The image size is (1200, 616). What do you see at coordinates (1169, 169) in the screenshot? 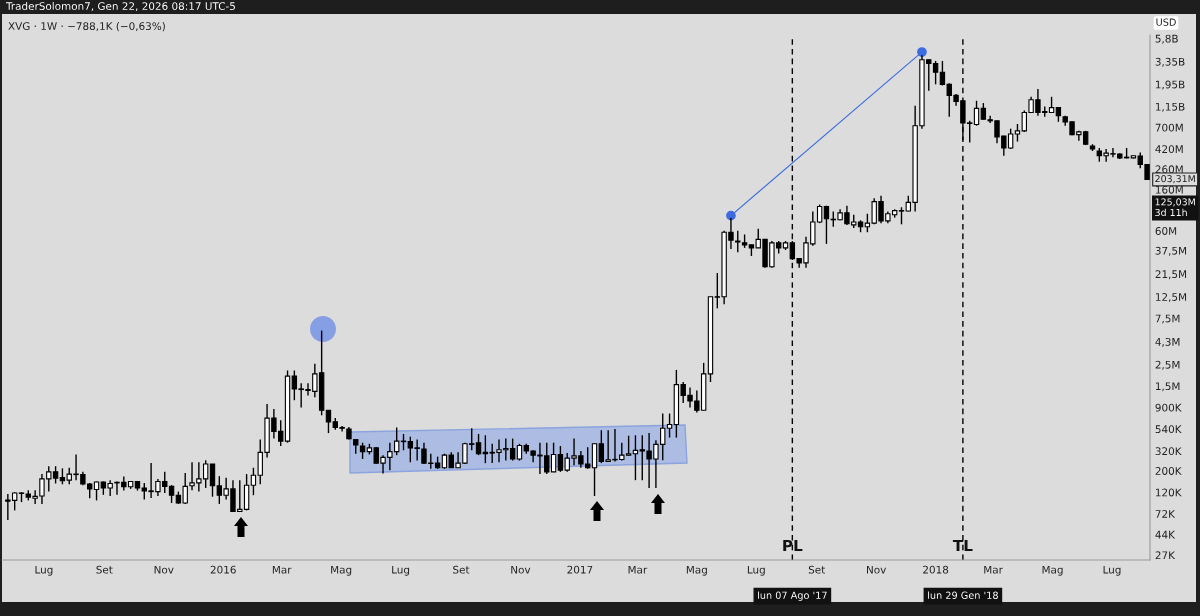
I see `y-tick-label: 260M` at bounding box center [1169, 169].